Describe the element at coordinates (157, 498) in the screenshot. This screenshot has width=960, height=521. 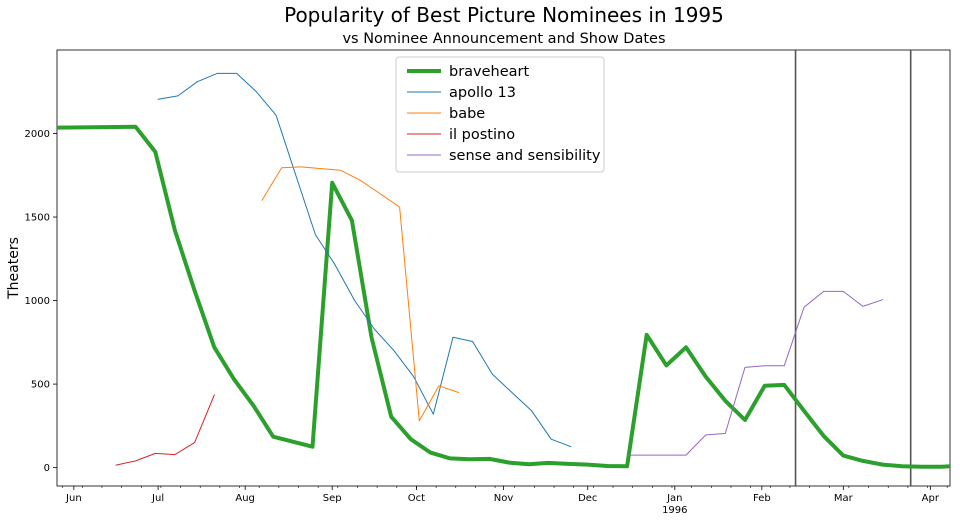
I see `x-tick-label: Jul` at that location.